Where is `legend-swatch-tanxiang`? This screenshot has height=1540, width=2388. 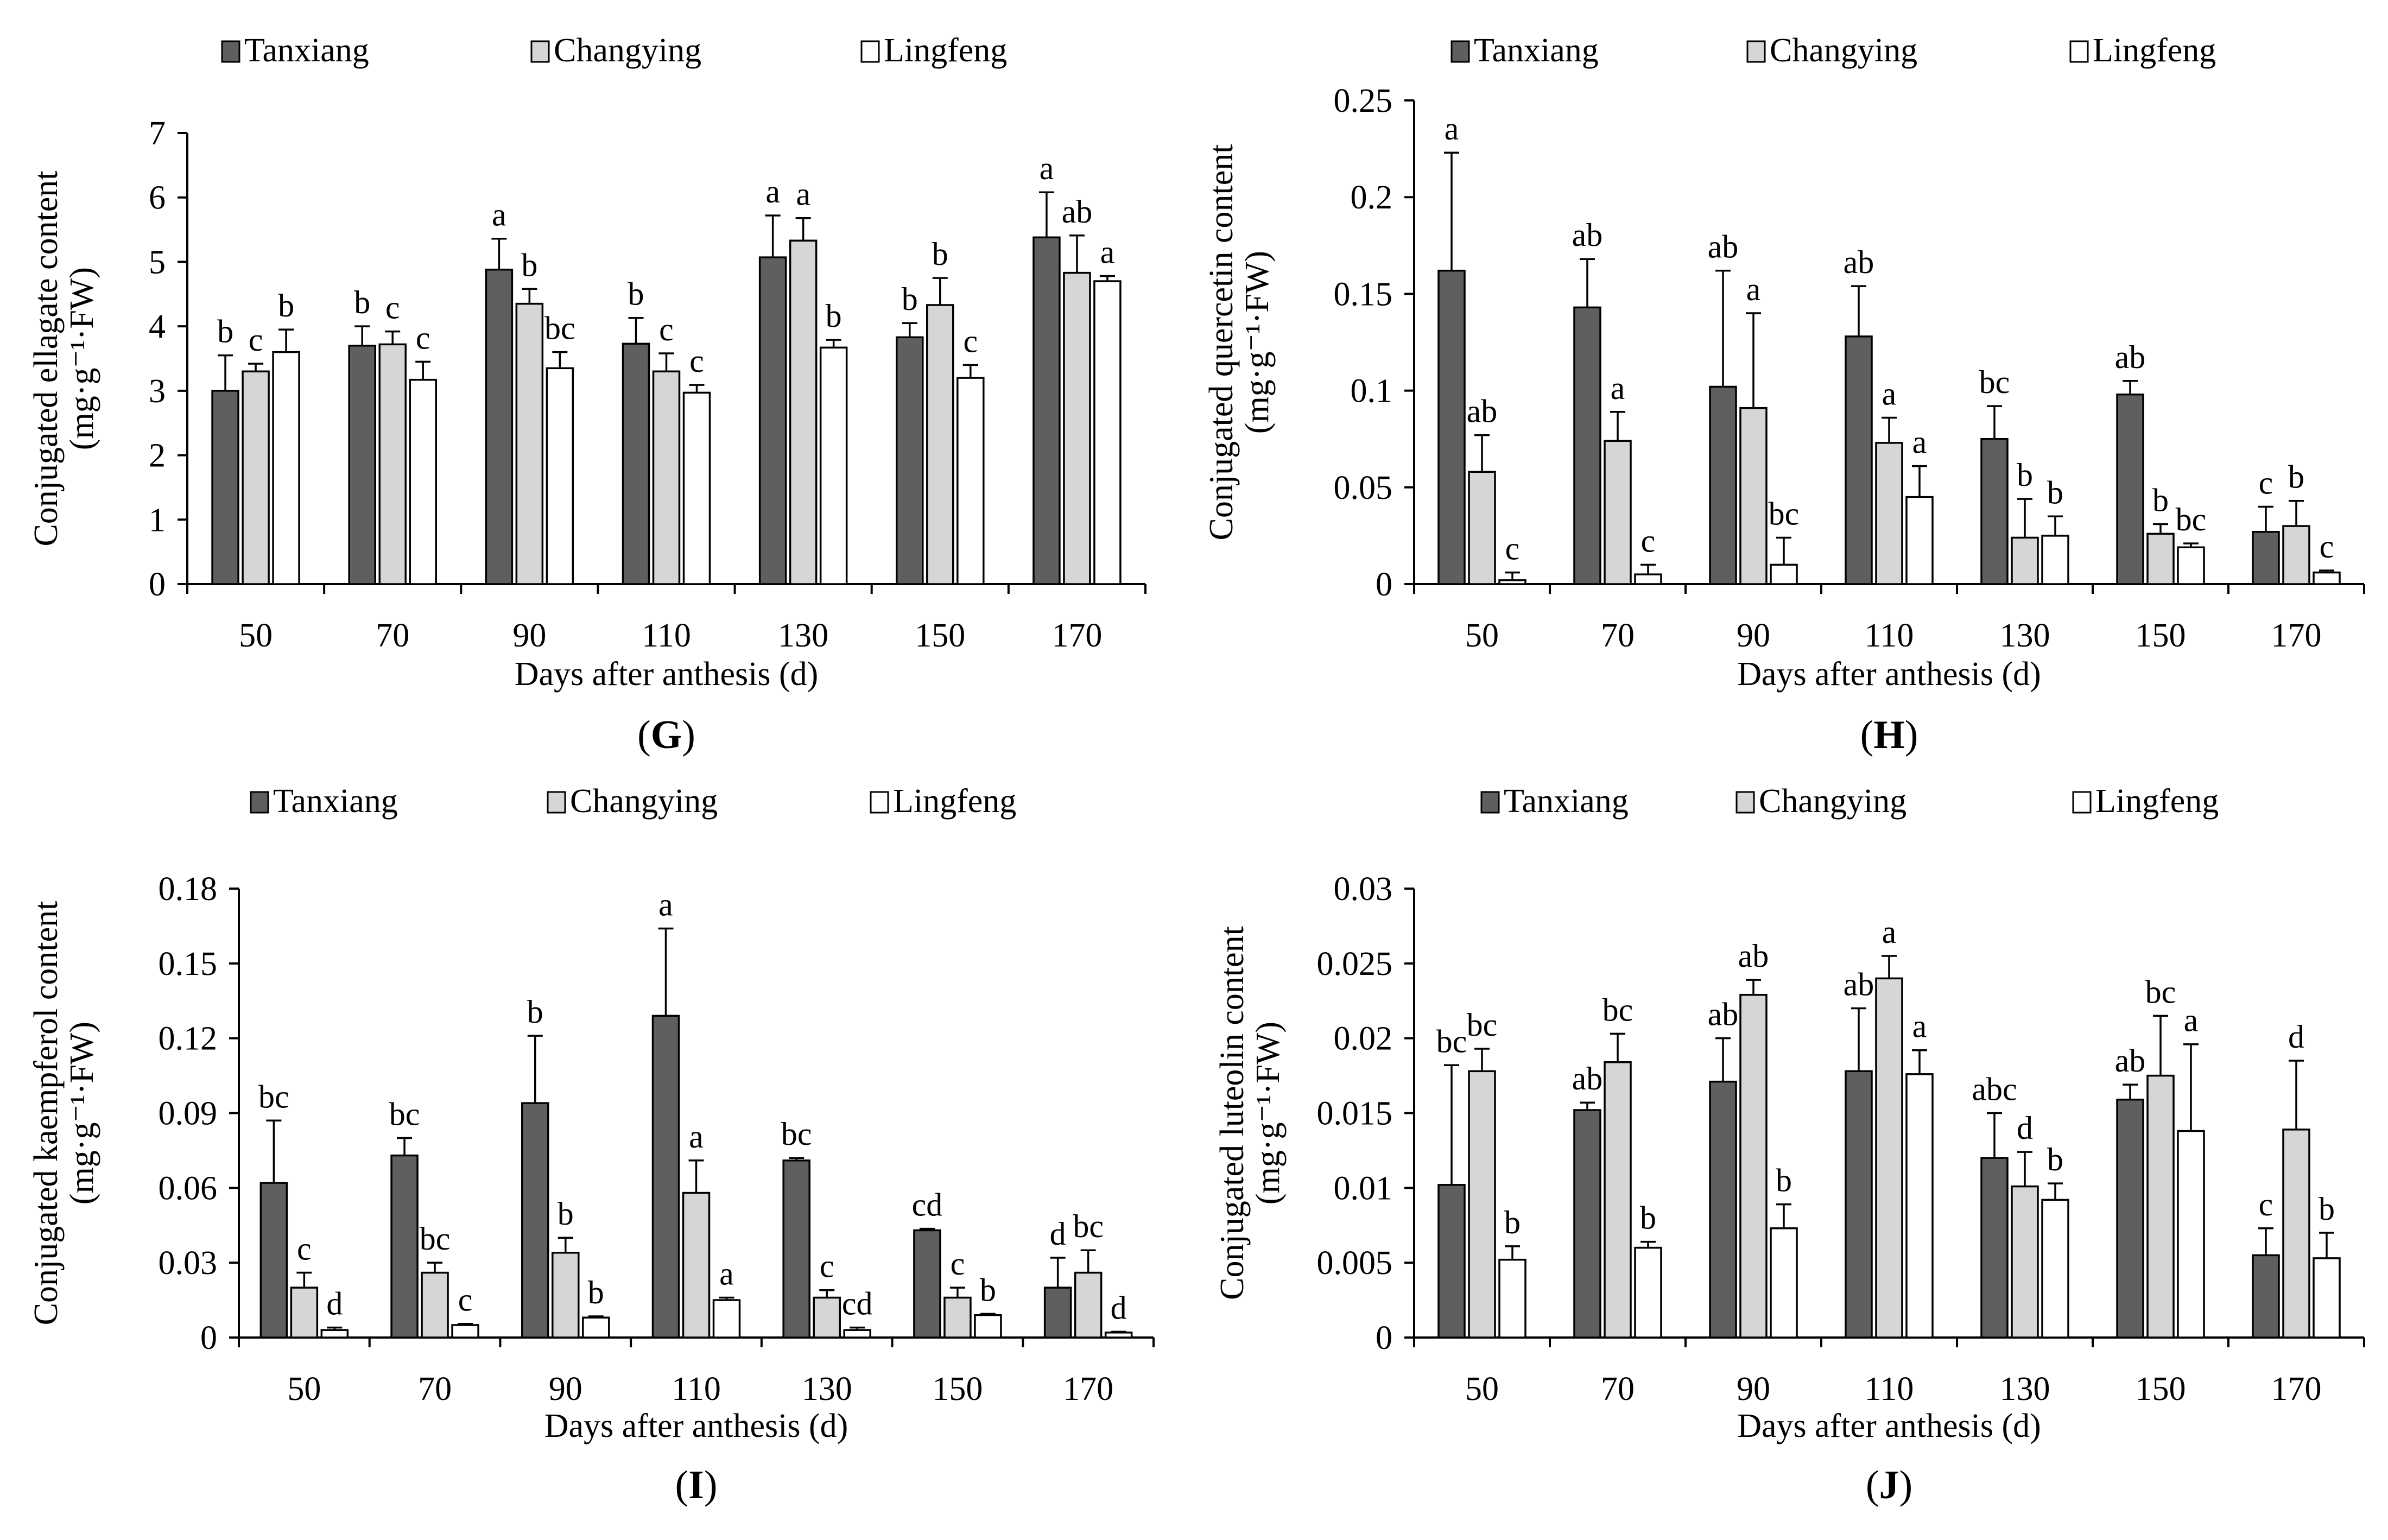 legend-swatch-tanxiang is located at coordinates (1490, 802).